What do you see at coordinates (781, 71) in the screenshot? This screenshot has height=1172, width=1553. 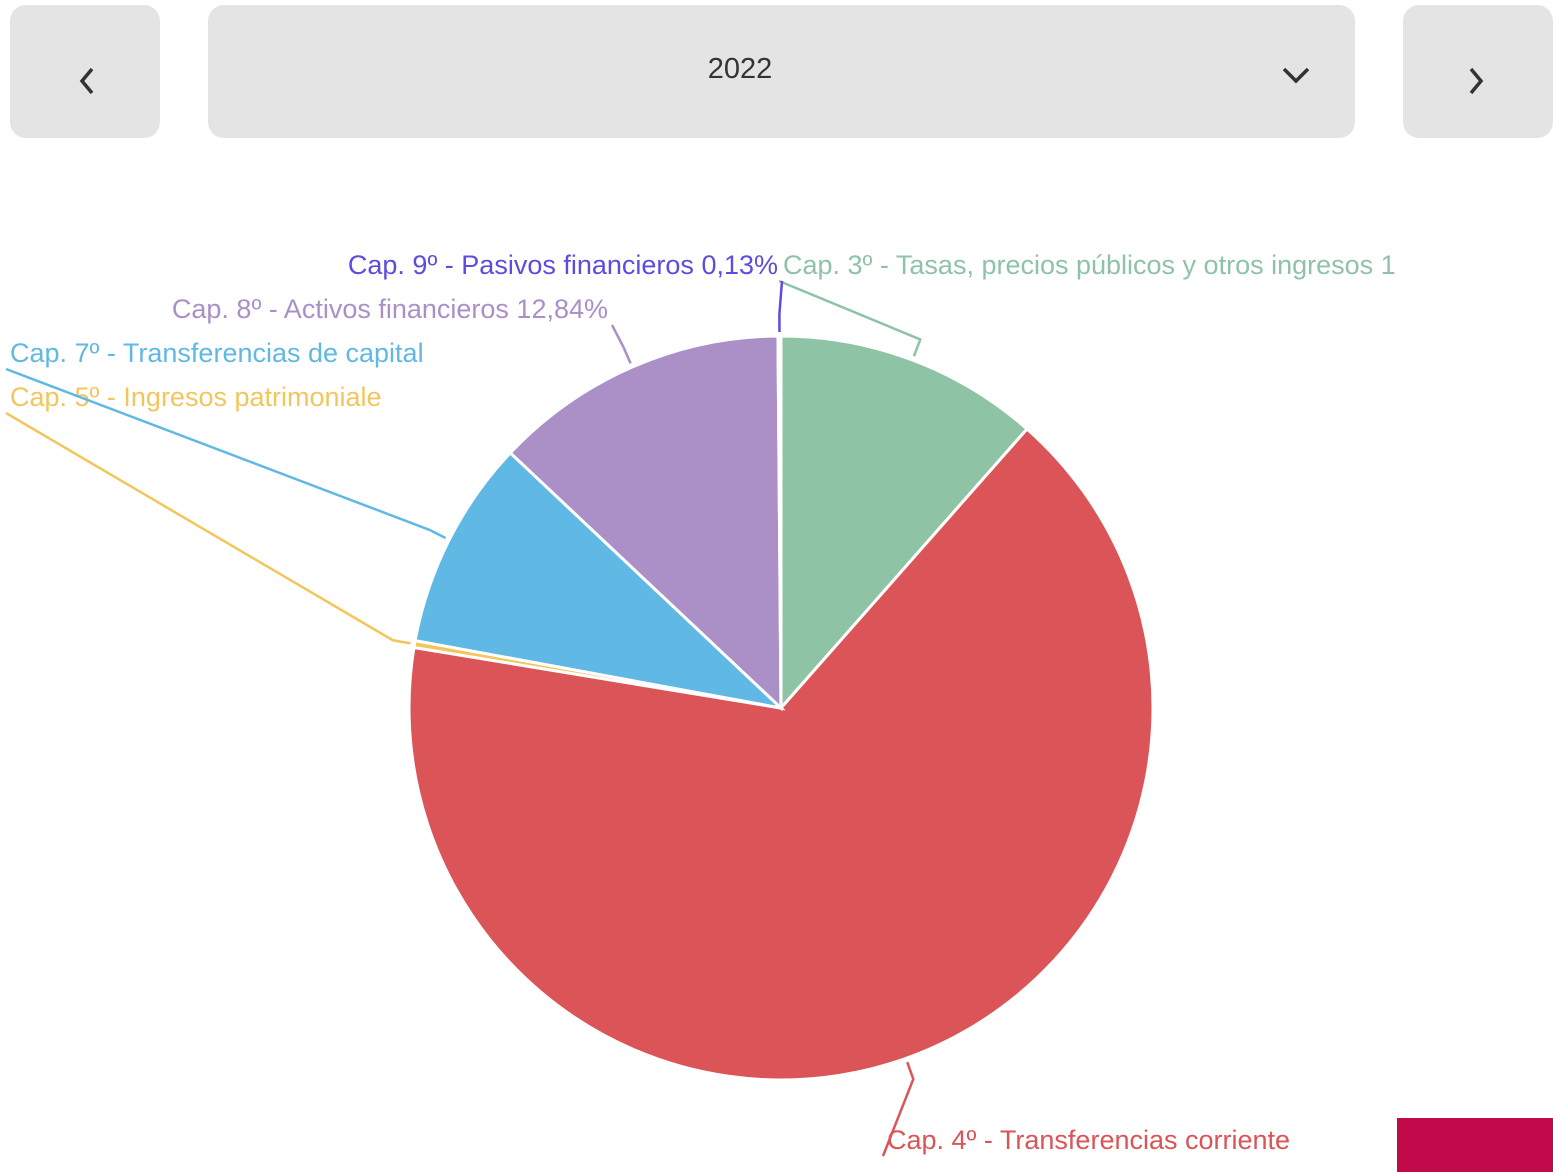 I see `year-select: 2022` at bounding box center [781, 71].